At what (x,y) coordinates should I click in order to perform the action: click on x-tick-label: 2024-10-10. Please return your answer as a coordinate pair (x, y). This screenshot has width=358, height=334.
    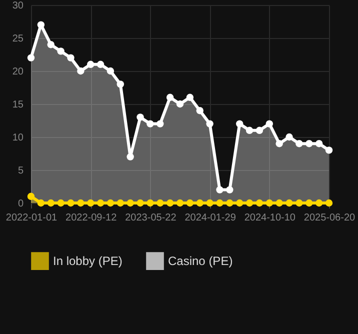
    Looking at the image, I should click on (270, 218).